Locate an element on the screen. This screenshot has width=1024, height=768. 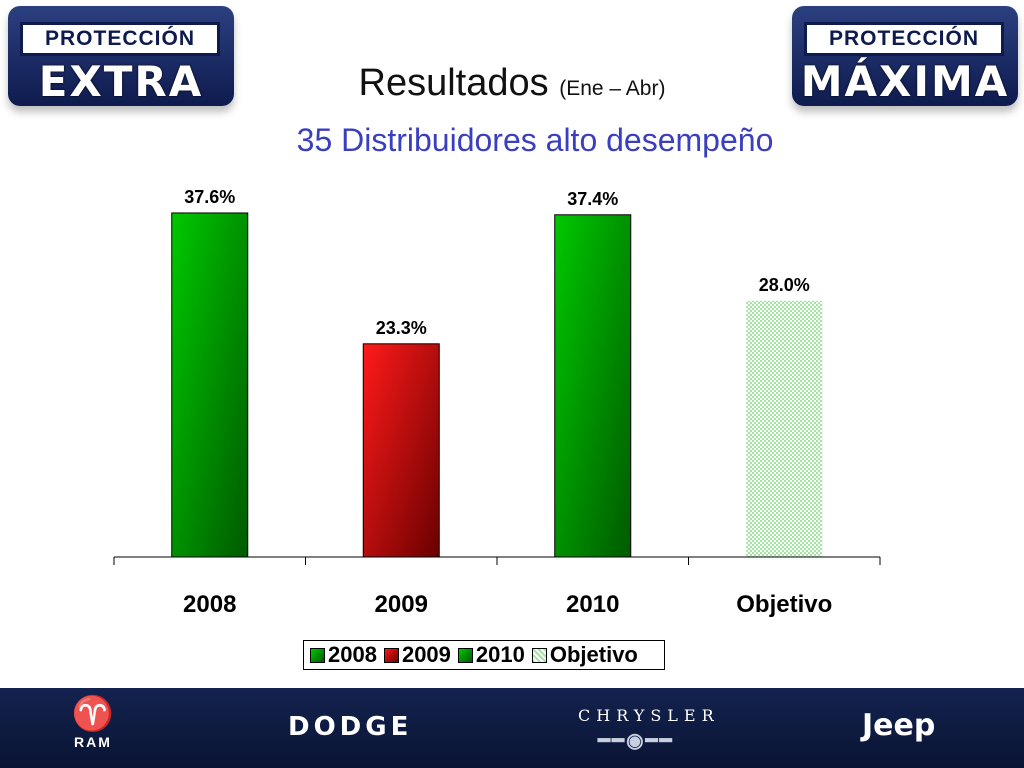
chart-legend: 2008 2009 2010 Objetivo is located at coordinates (484, 655).